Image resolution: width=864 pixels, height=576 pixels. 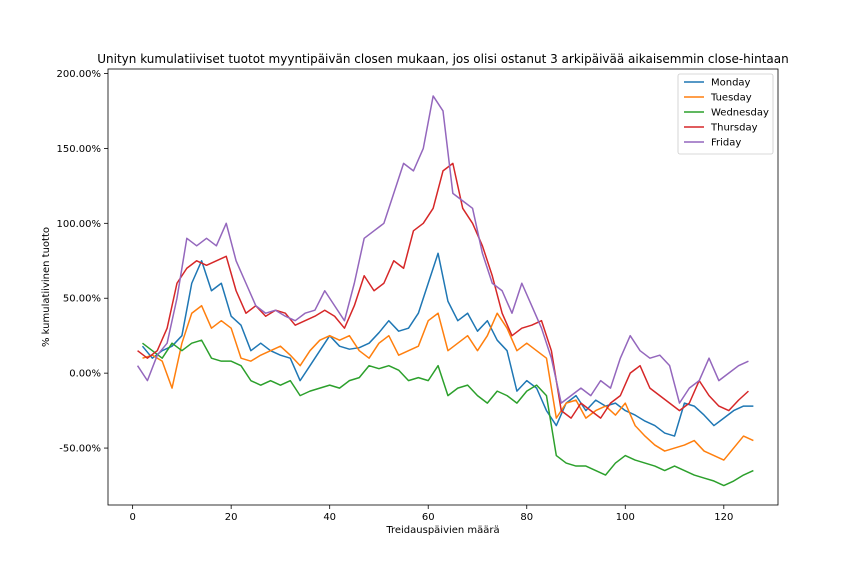 I want to click on x-tick-label: 100, so click(x=625, y=517).